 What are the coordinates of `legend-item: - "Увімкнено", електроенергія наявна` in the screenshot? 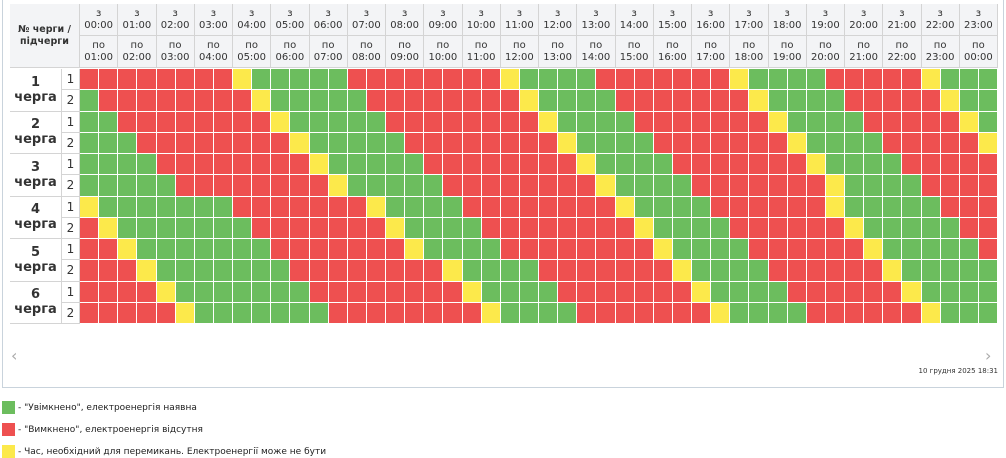 It's located at (99, 407).